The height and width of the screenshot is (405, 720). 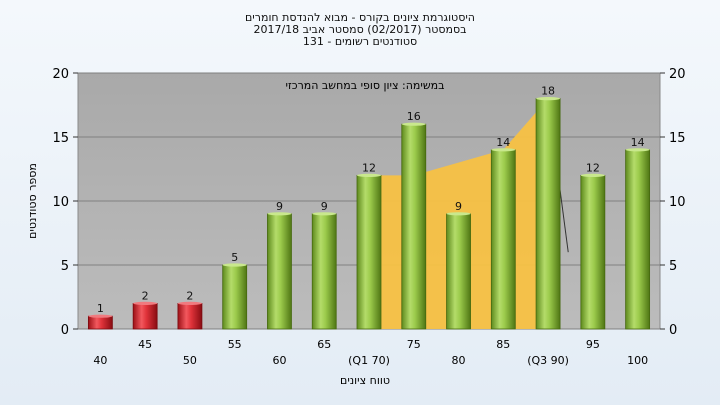 What do you see at coordinates (100, 360) in the screenshot?
I see `x-tick-label: 40` at bounding box center [100, 360].